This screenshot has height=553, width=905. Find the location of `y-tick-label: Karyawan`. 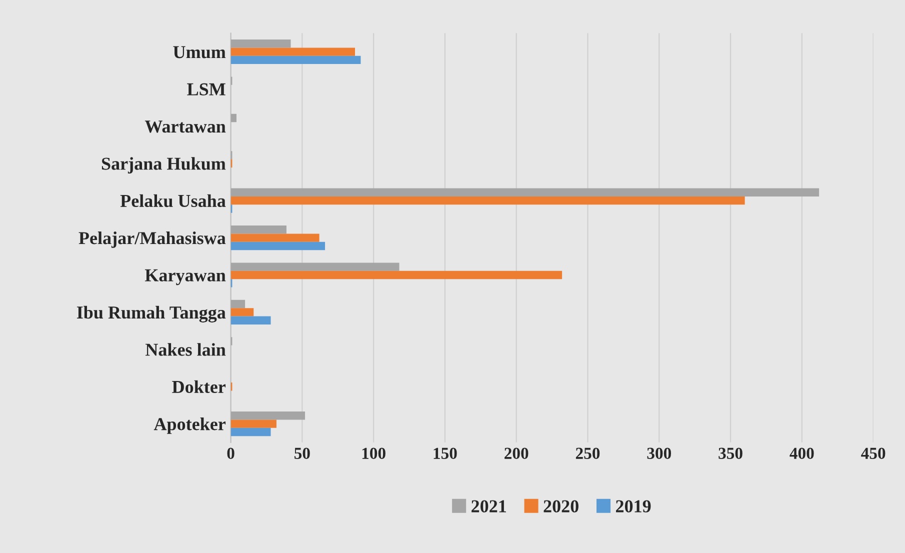

y-tick-label: Karyawan is located at coordinates (185, 277).